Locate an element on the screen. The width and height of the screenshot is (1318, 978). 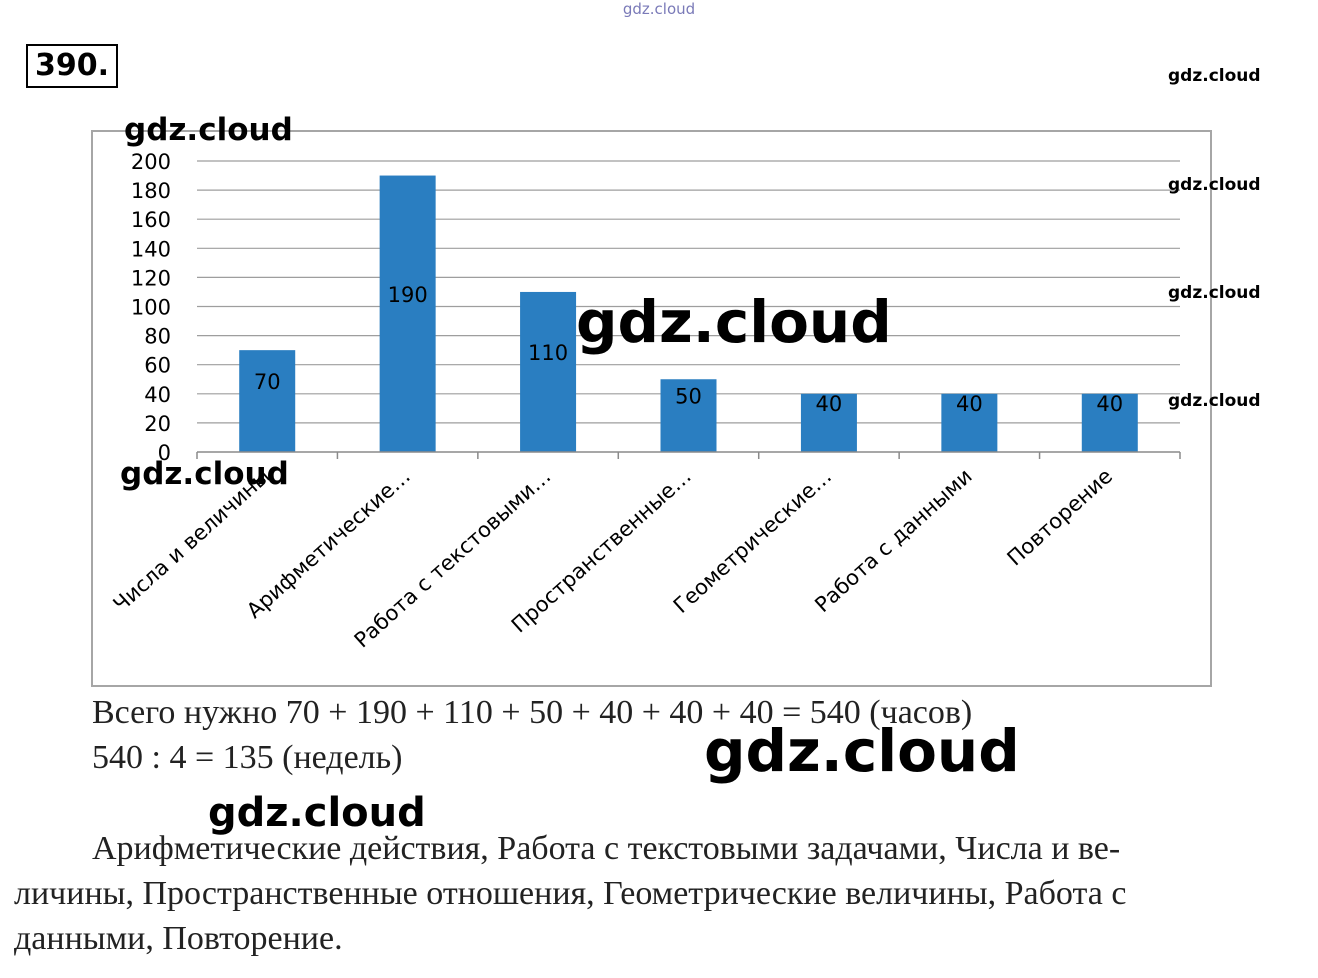
y-tick-label: 140 is located at coordinates (151, 249).